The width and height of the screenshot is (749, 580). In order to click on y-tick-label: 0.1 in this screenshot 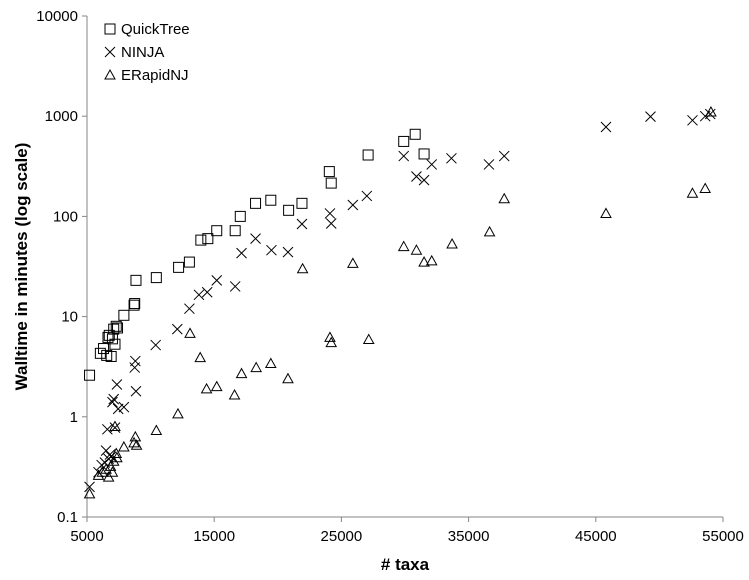, I will do `click(67, 517)`.